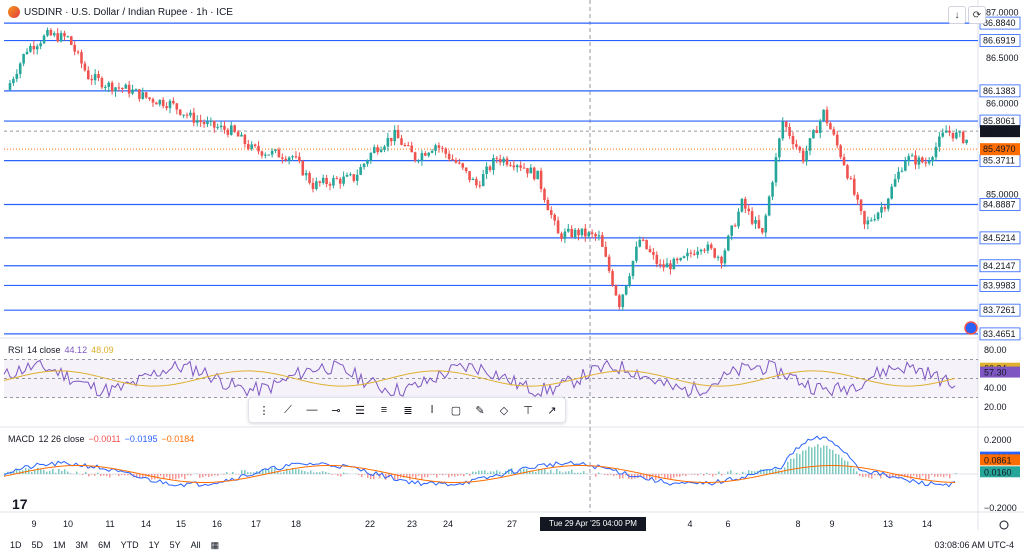 The height and width of the screenshot is (553, 1024). What do you see at coordinates (480, 410) in the screenshot?
I see `brush-icon: ✎` at bounding box center [480, 410].